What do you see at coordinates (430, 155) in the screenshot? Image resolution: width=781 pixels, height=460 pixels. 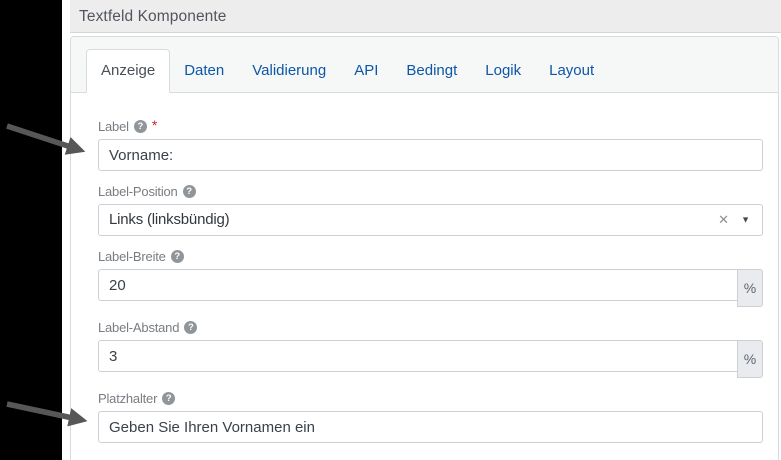 I see `label-input` at bounding box center [430, 155].